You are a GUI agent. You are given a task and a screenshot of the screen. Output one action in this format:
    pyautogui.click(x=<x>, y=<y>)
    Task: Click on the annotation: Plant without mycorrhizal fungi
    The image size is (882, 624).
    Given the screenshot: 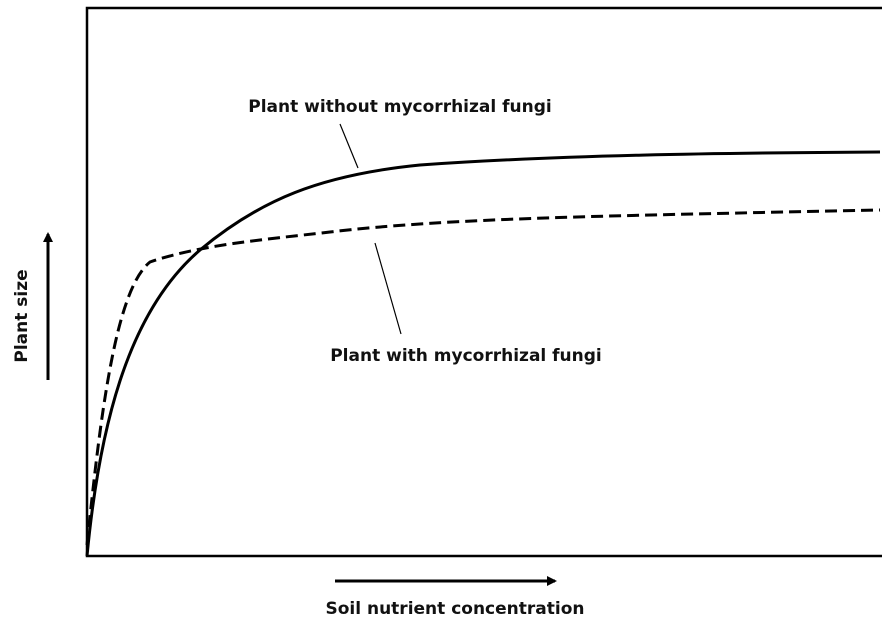 What is the action you would take?
    pyautogui.click(x=399, y=107)
    